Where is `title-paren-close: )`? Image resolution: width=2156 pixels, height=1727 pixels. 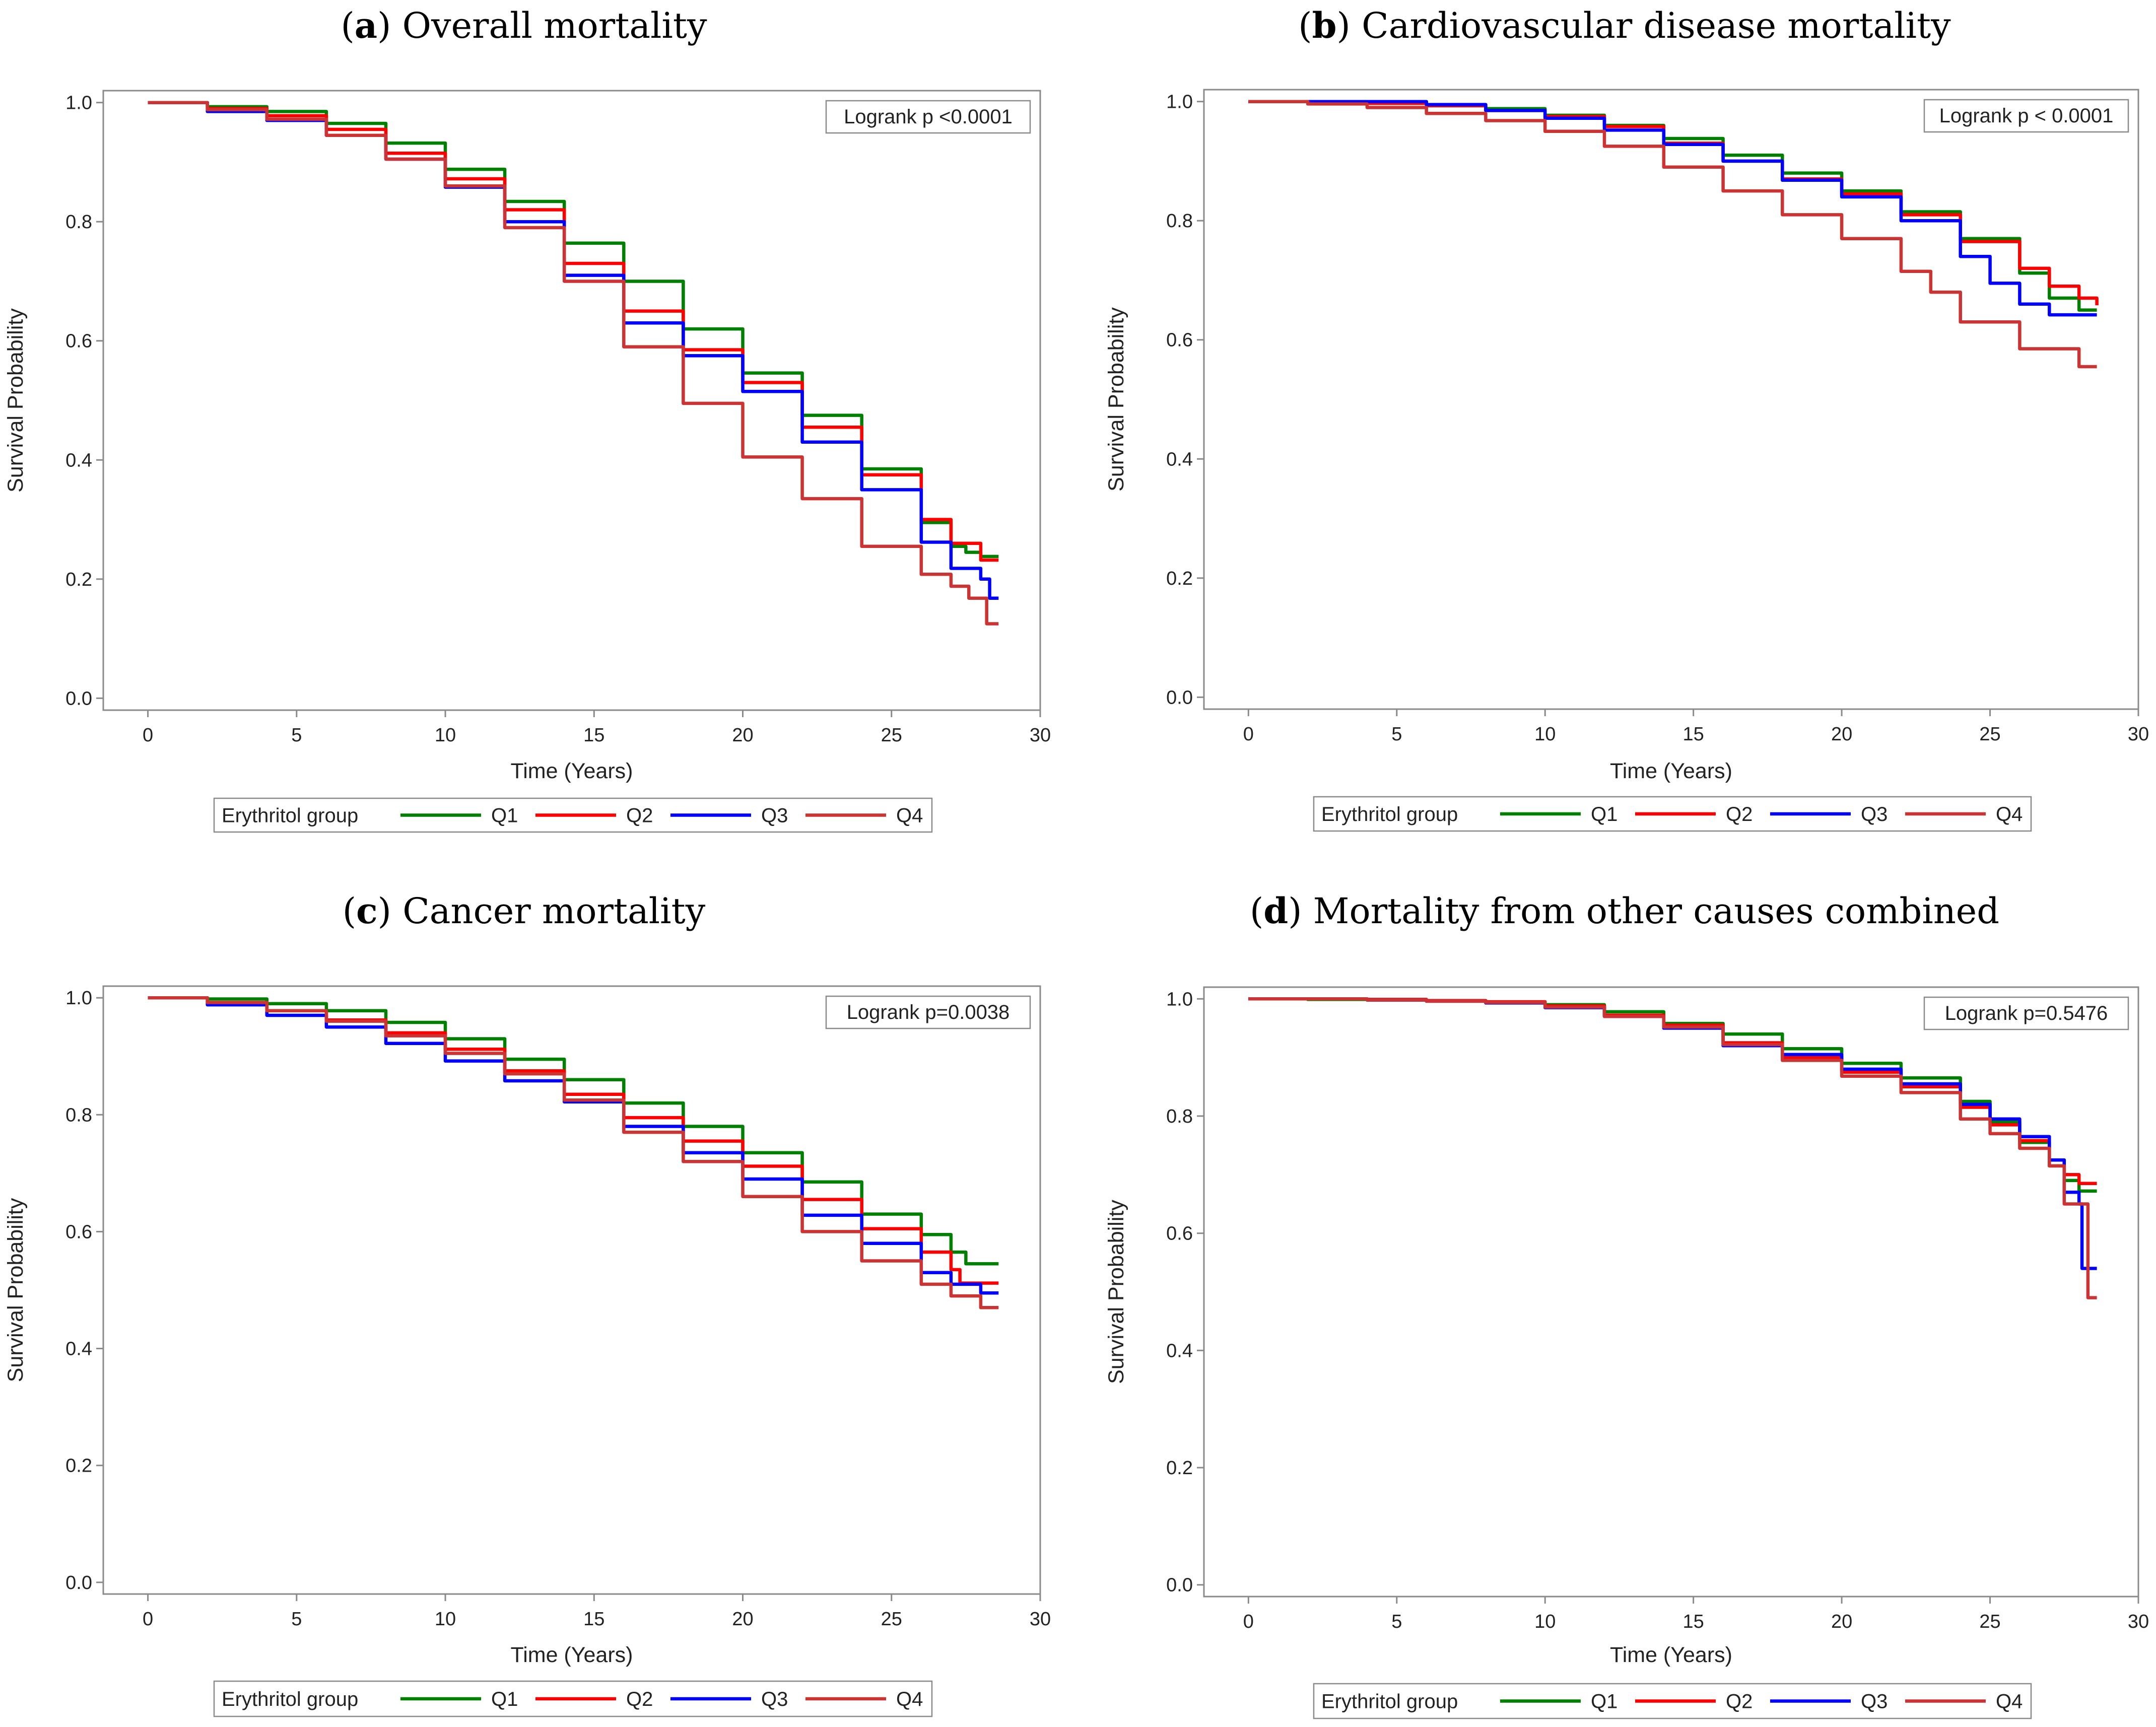
title-paren-close: ) is located at coordinates (1301, 911).